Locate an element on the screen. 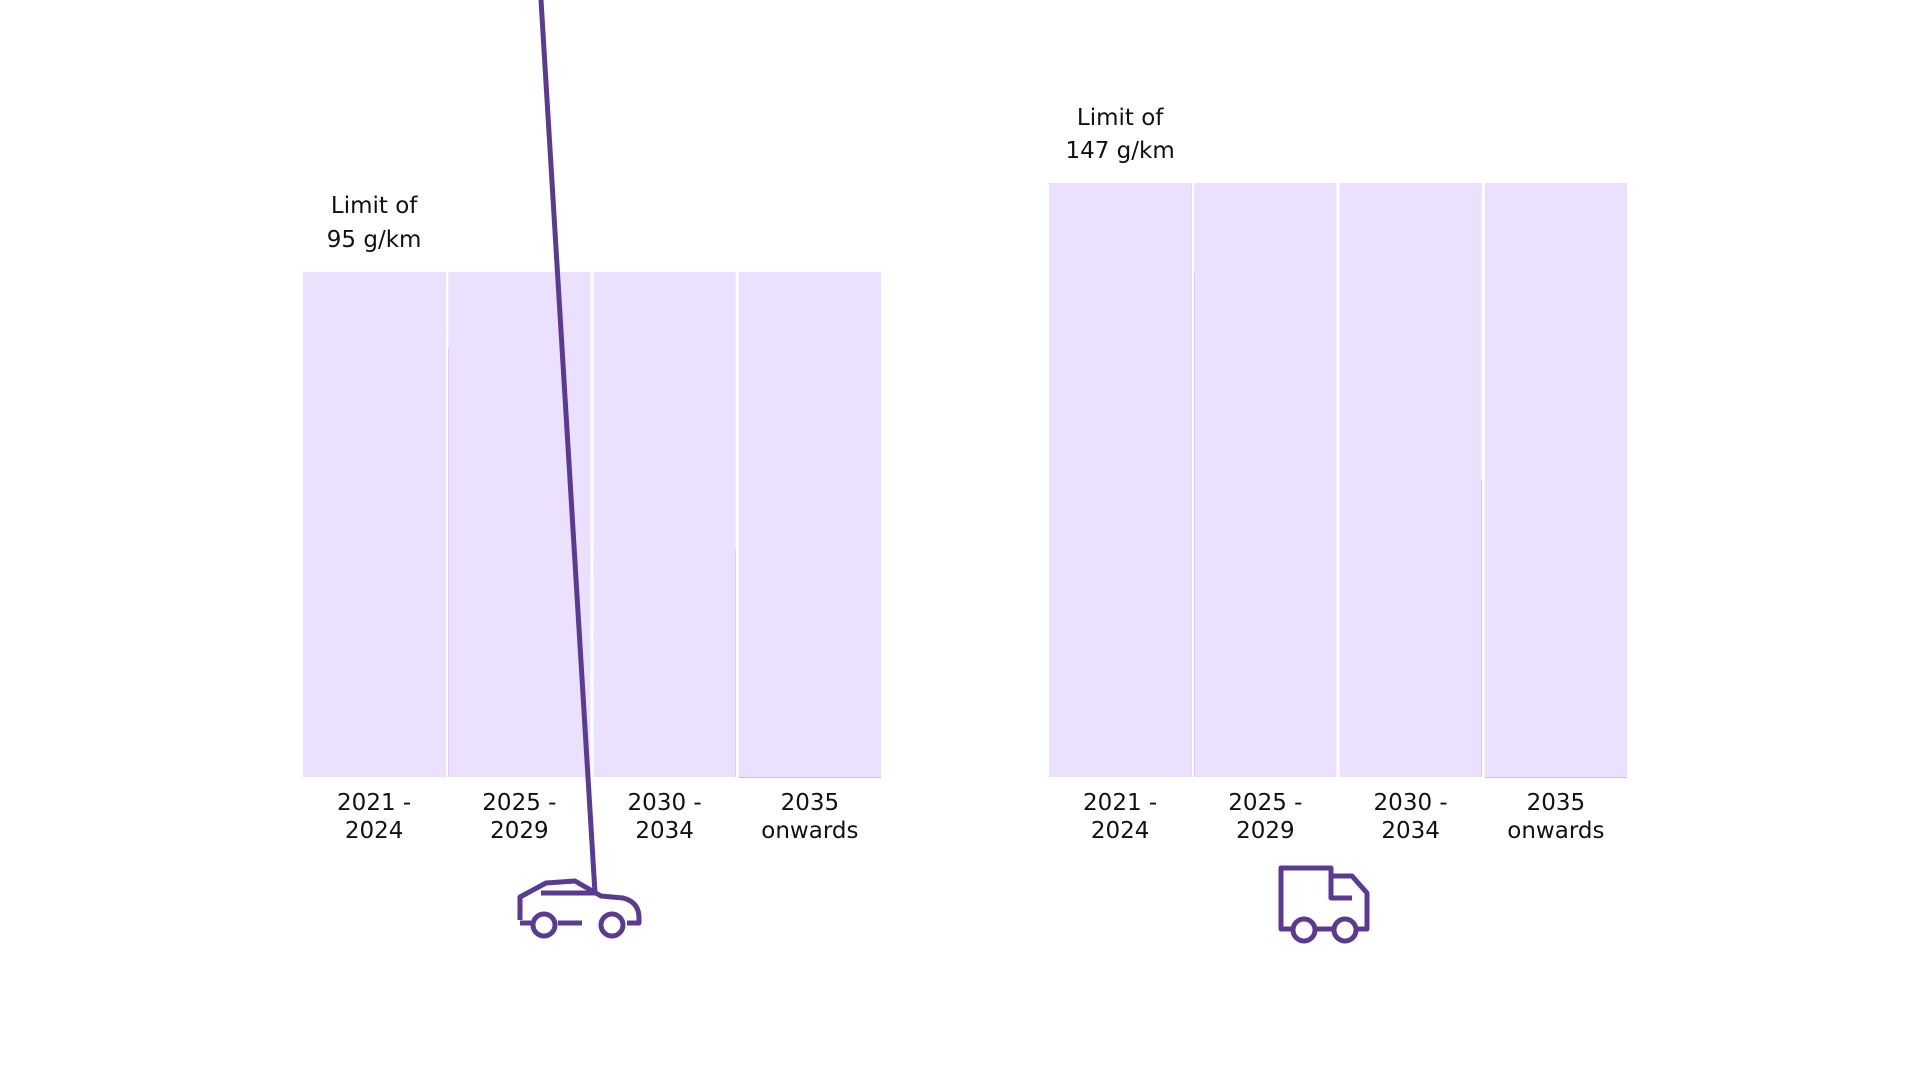 This screenshot has width=1920, height=1084. car-icon is located at coordinates (579, 469).